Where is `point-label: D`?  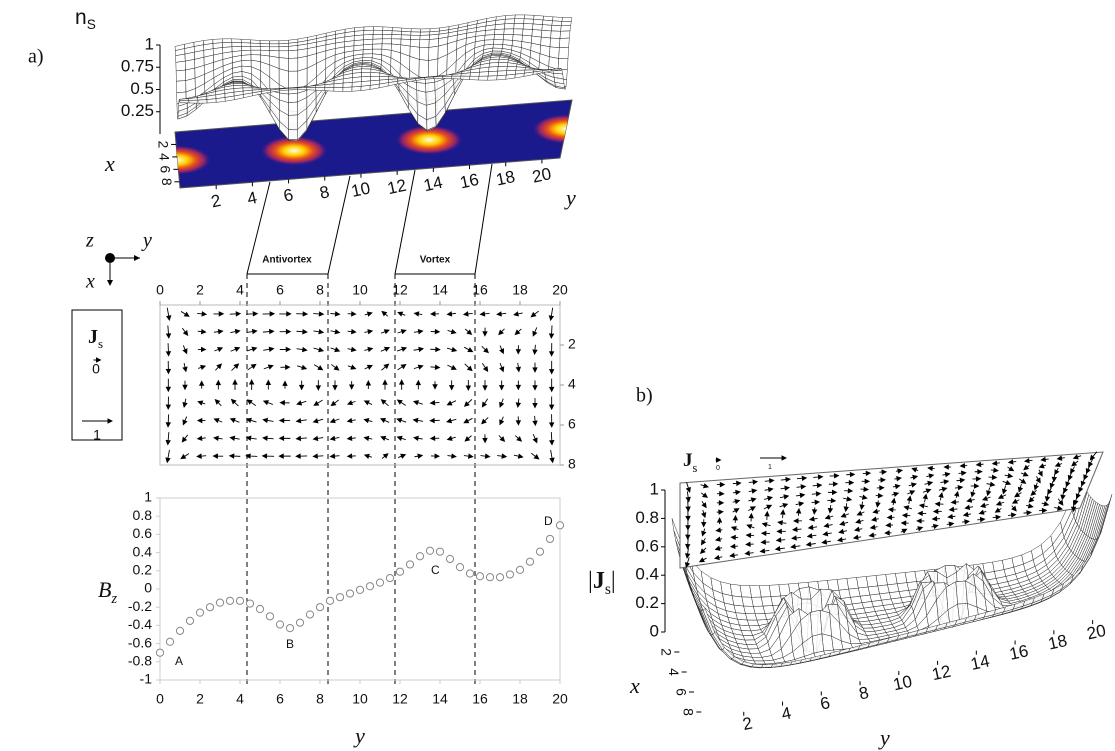 point-label: D is located at coordinates (548, 521).